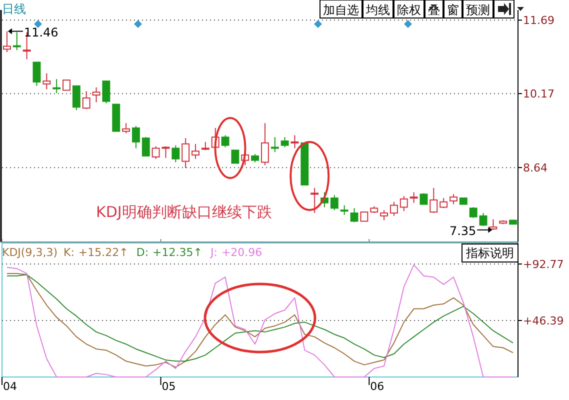 This screenshot has width=569, height=400. Describe the element at coordinates (478, 10) in the screenshot. I see `annotation: 预测` at that location.